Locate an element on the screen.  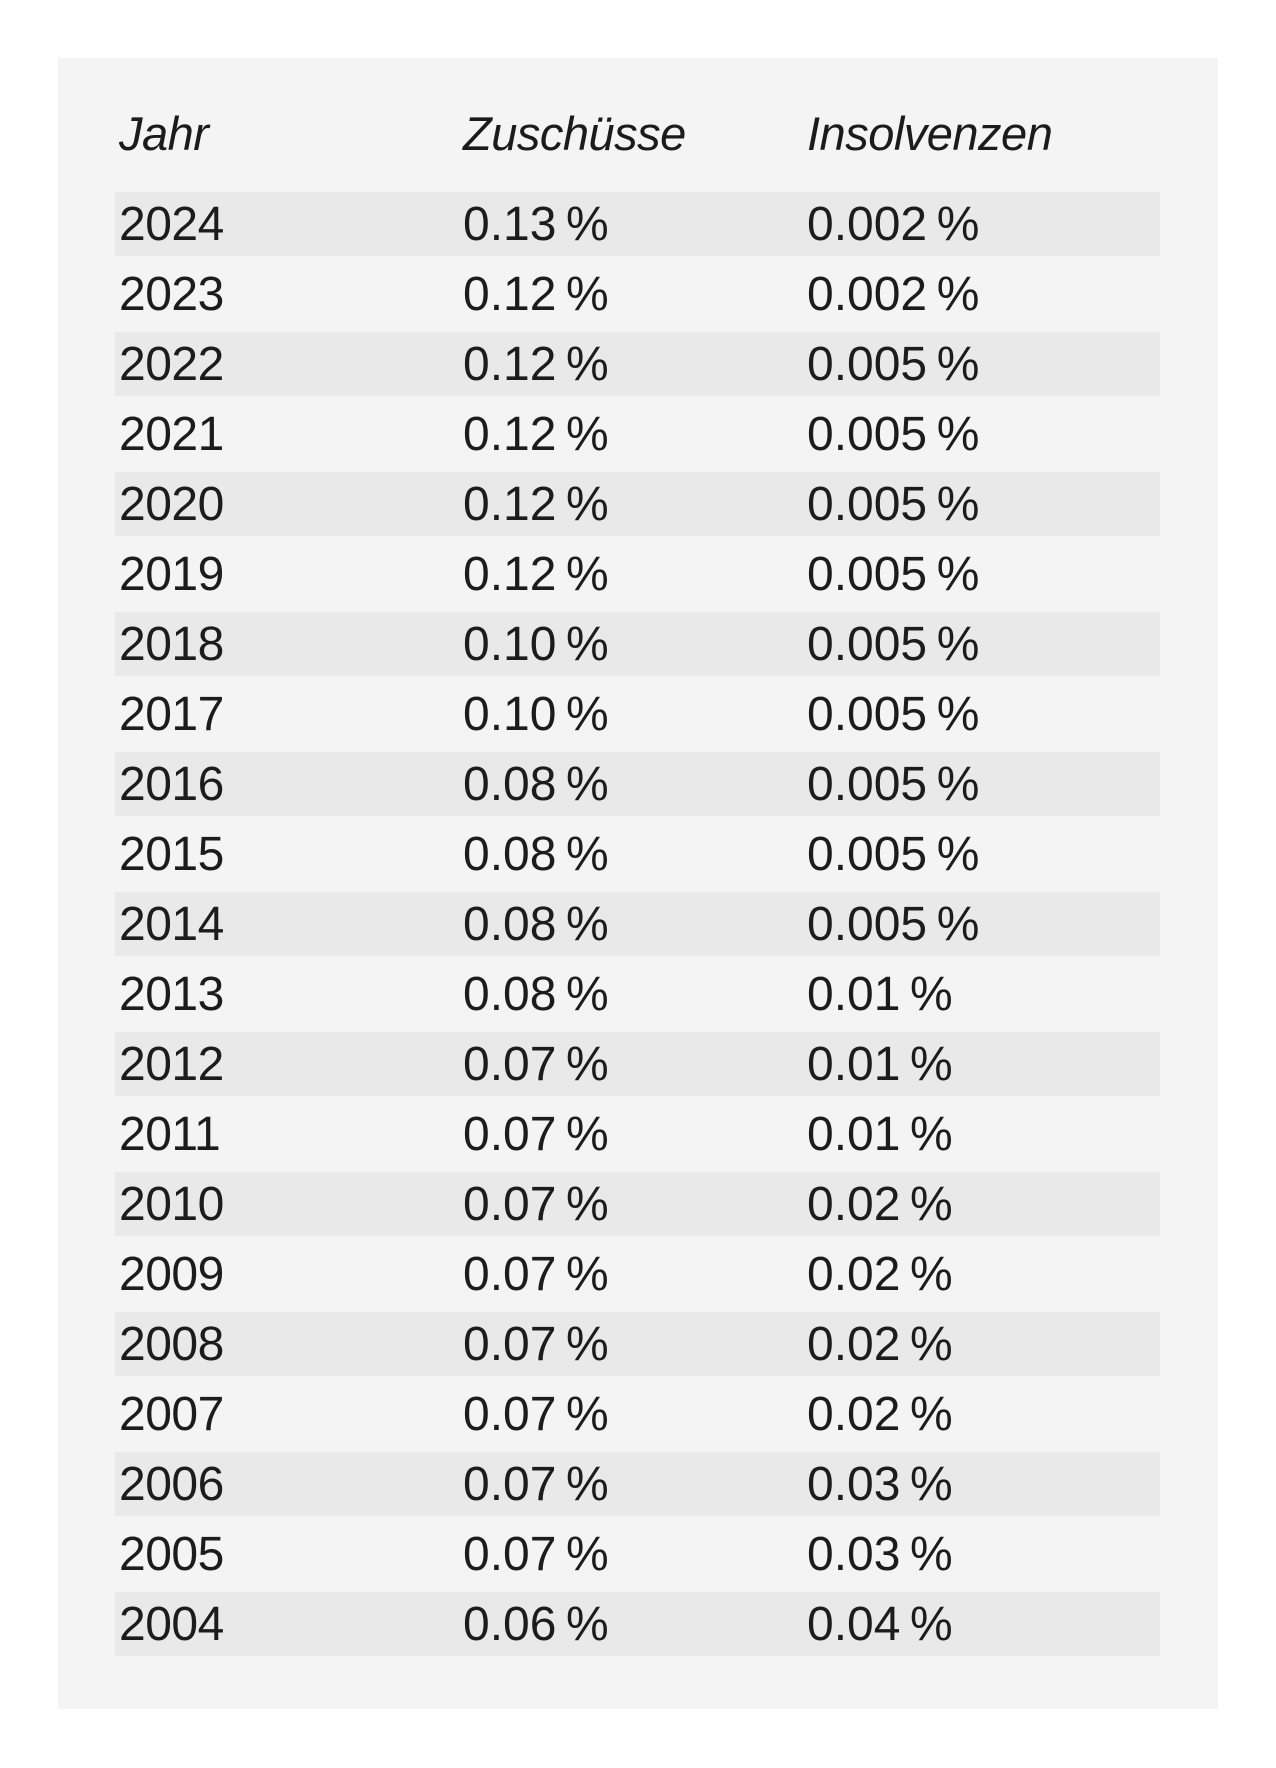
year-cell: 2020 is located at coordinates (171, 504).